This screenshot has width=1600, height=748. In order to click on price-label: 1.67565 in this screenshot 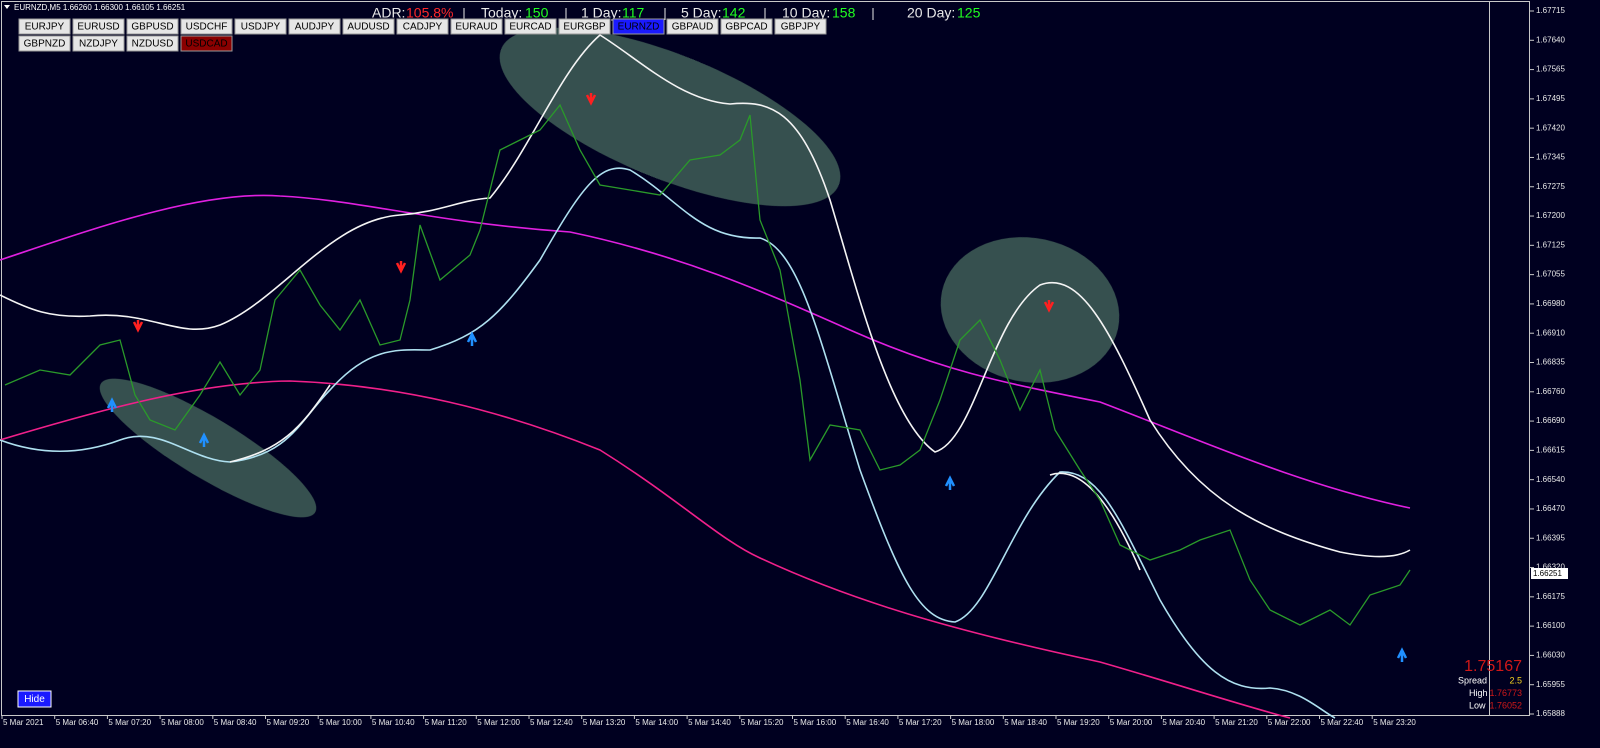, I will do `click(1550, 69)`.